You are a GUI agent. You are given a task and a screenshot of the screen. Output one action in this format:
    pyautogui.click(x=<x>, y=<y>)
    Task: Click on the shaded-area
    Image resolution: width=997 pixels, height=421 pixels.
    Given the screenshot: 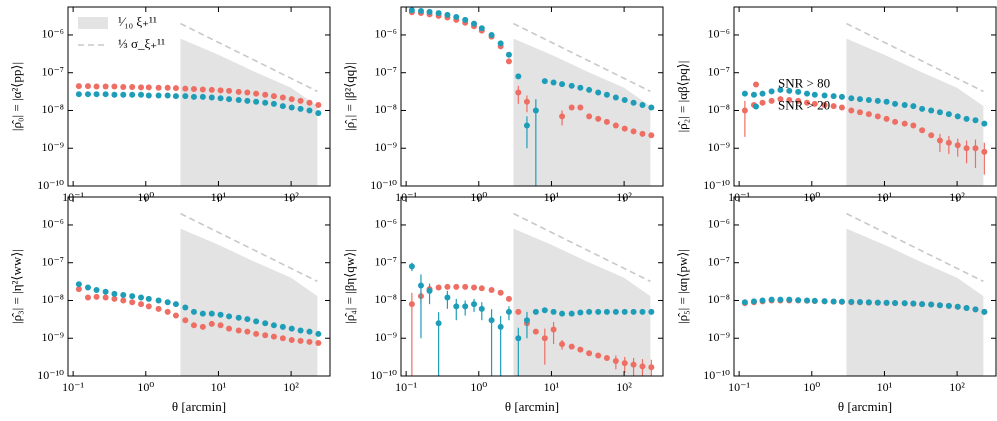 What is the action you would take?
    pyautogui.click(x=249, y=112)
    